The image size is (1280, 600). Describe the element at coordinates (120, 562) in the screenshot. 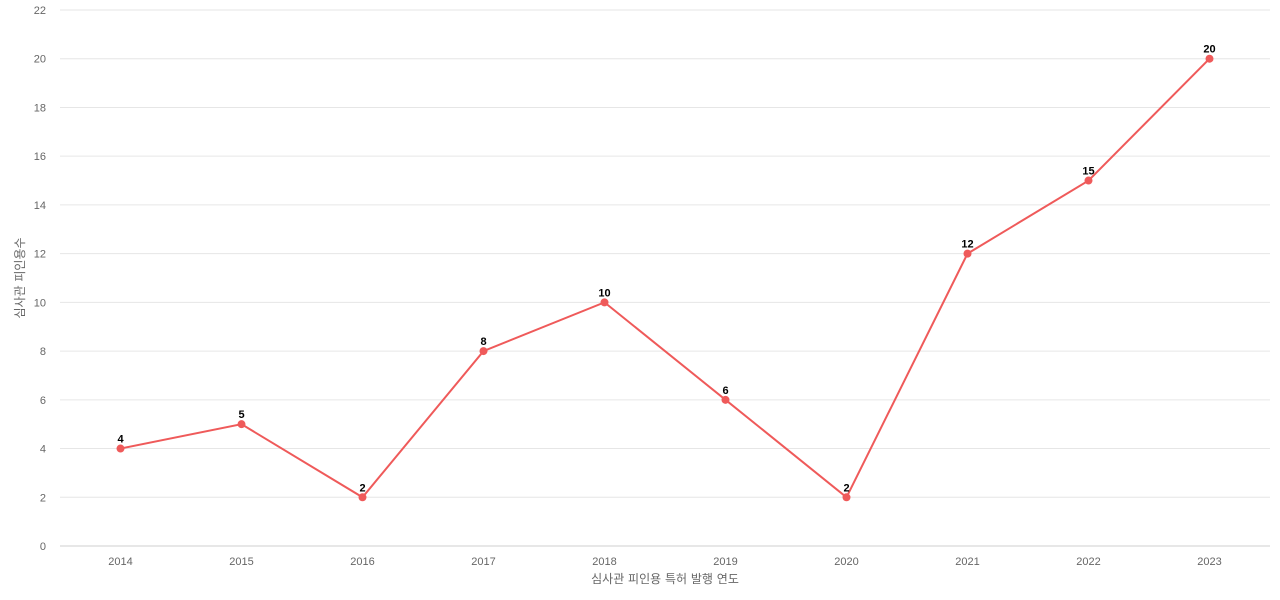

I see `x-tick-label: 2014` at that location.